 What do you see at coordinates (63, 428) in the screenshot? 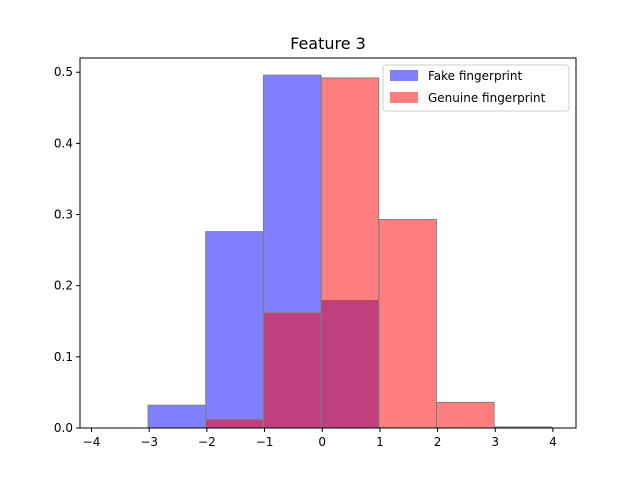
I see `y-tick-label: 0.0` at bounding box center [63, 428].